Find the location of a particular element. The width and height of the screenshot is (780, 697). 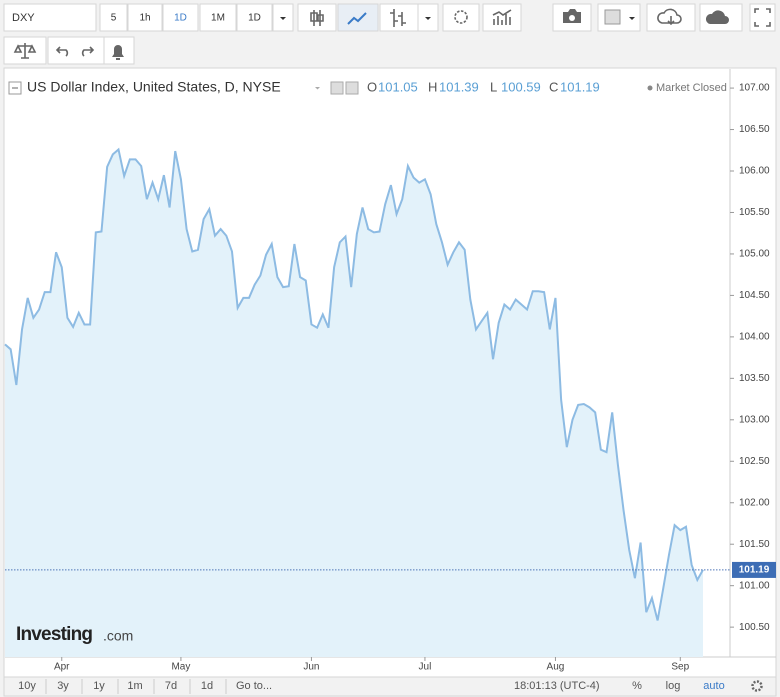

ohlc-value: 101.05 is located at coordinates (398, 86).